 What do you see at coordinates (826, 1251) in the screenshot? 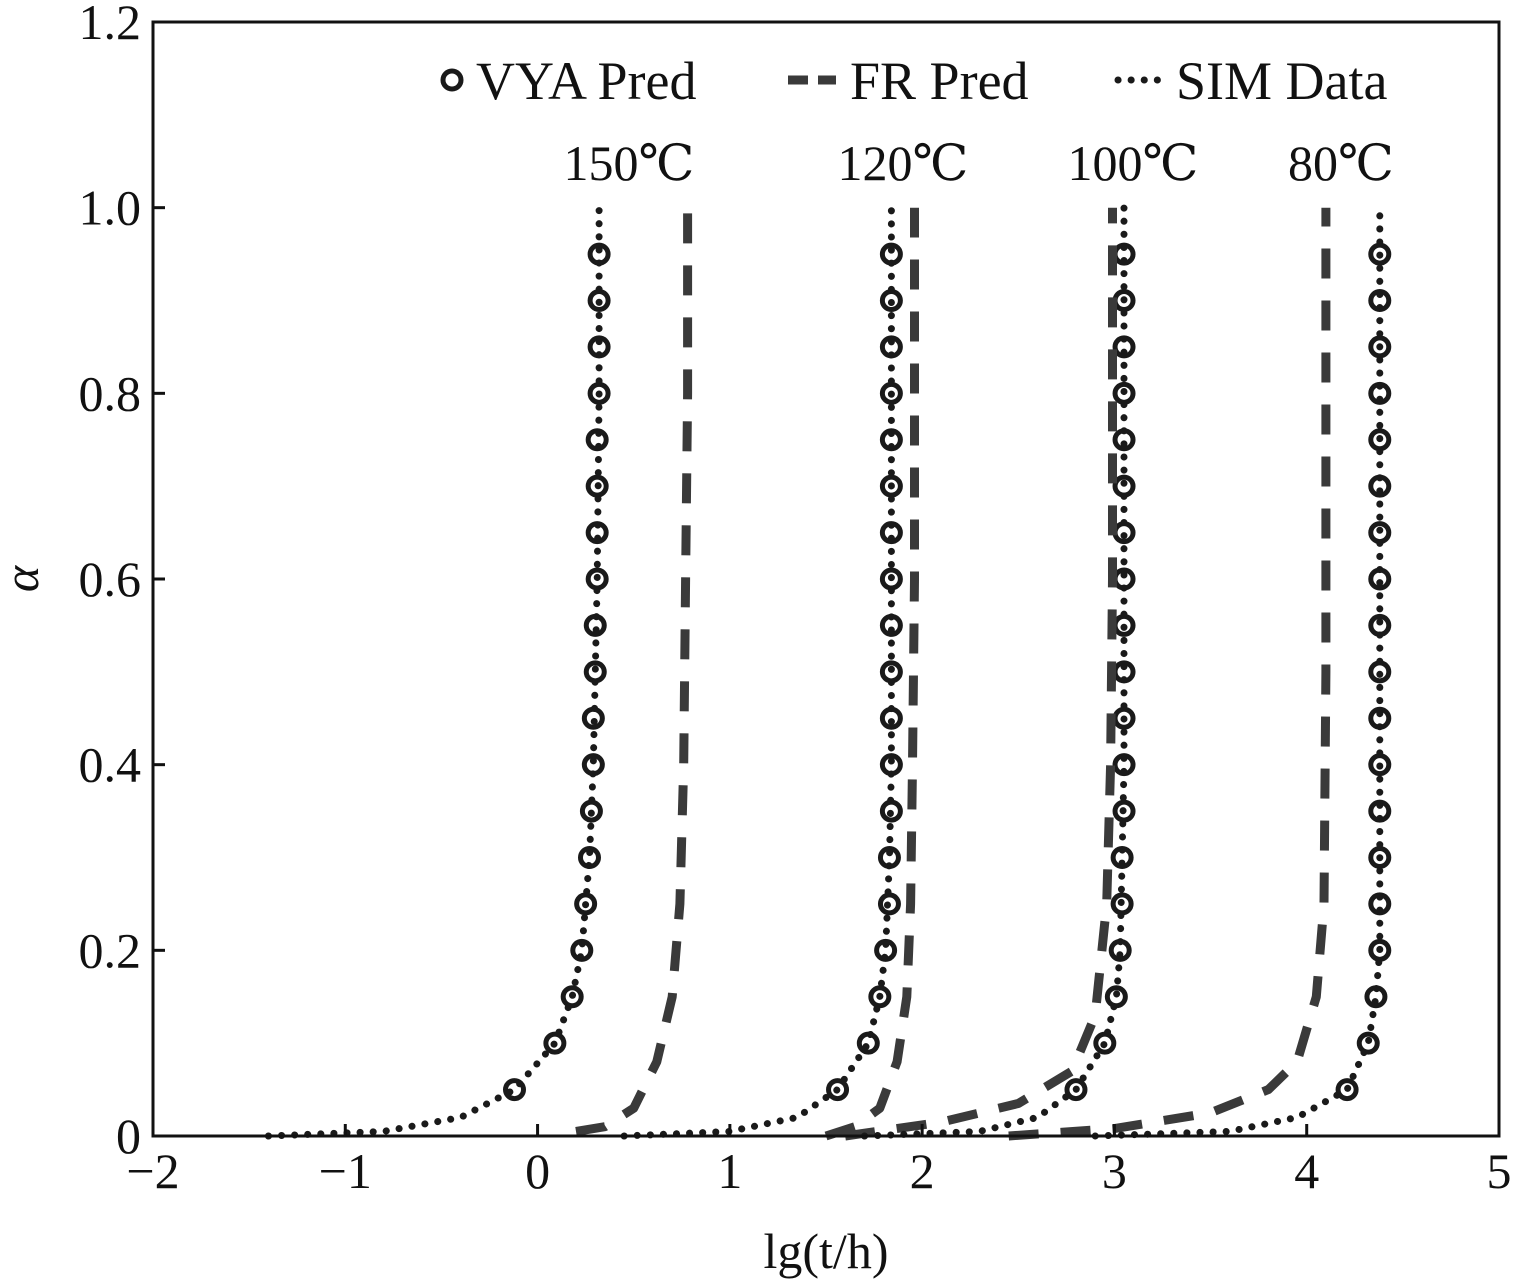
I see `x-axis-title: lg(t/h)` at bounding box center [826, 1251].